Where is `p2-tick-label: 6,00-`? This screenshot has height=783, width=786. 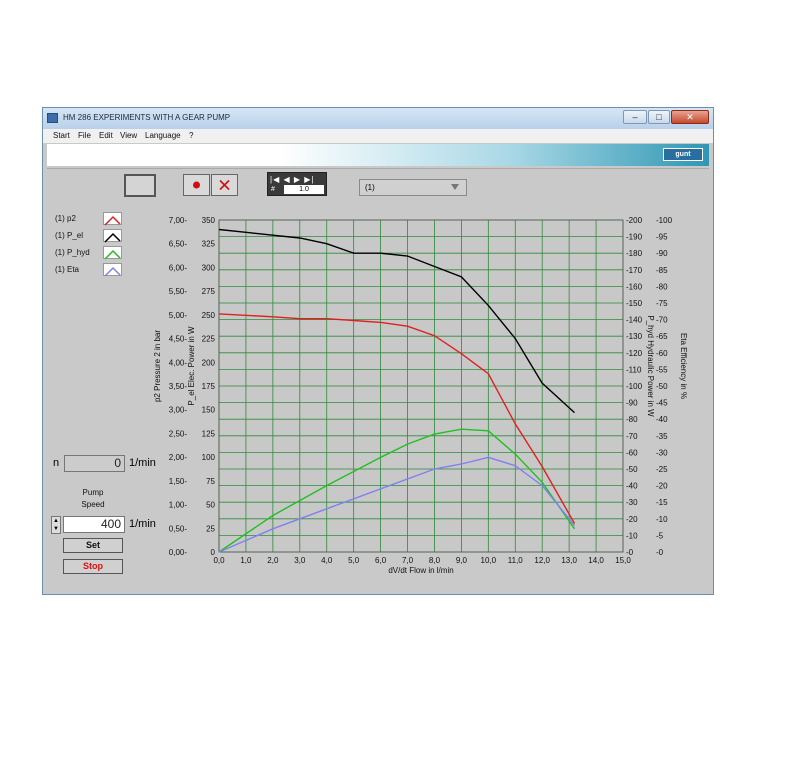
p2-tick-label: 6,00- is located at coordinates (178, 267).